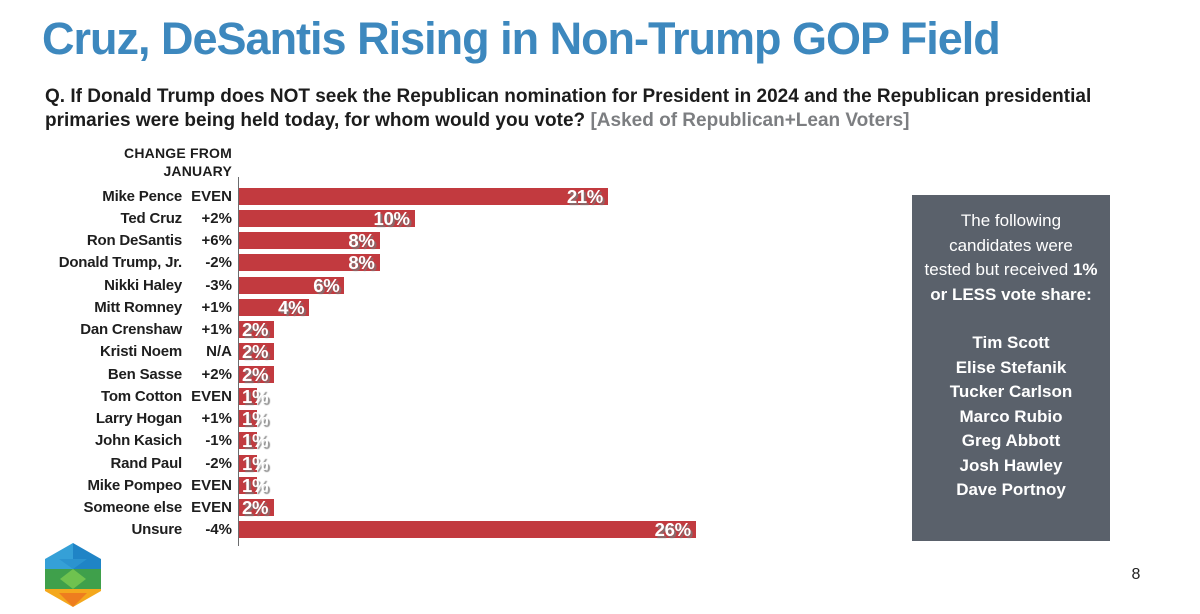 The height and width of the screenshot is (614, 1200). I want to click on panel-candidate-name: Marco Rubio, so click(1011, 416).